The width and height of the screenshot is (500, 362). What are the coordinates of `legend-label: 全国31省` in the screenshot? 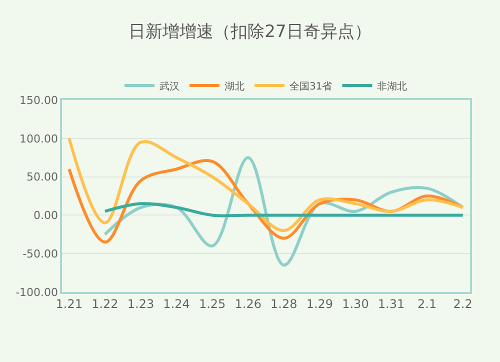 It's located at (311, 86).